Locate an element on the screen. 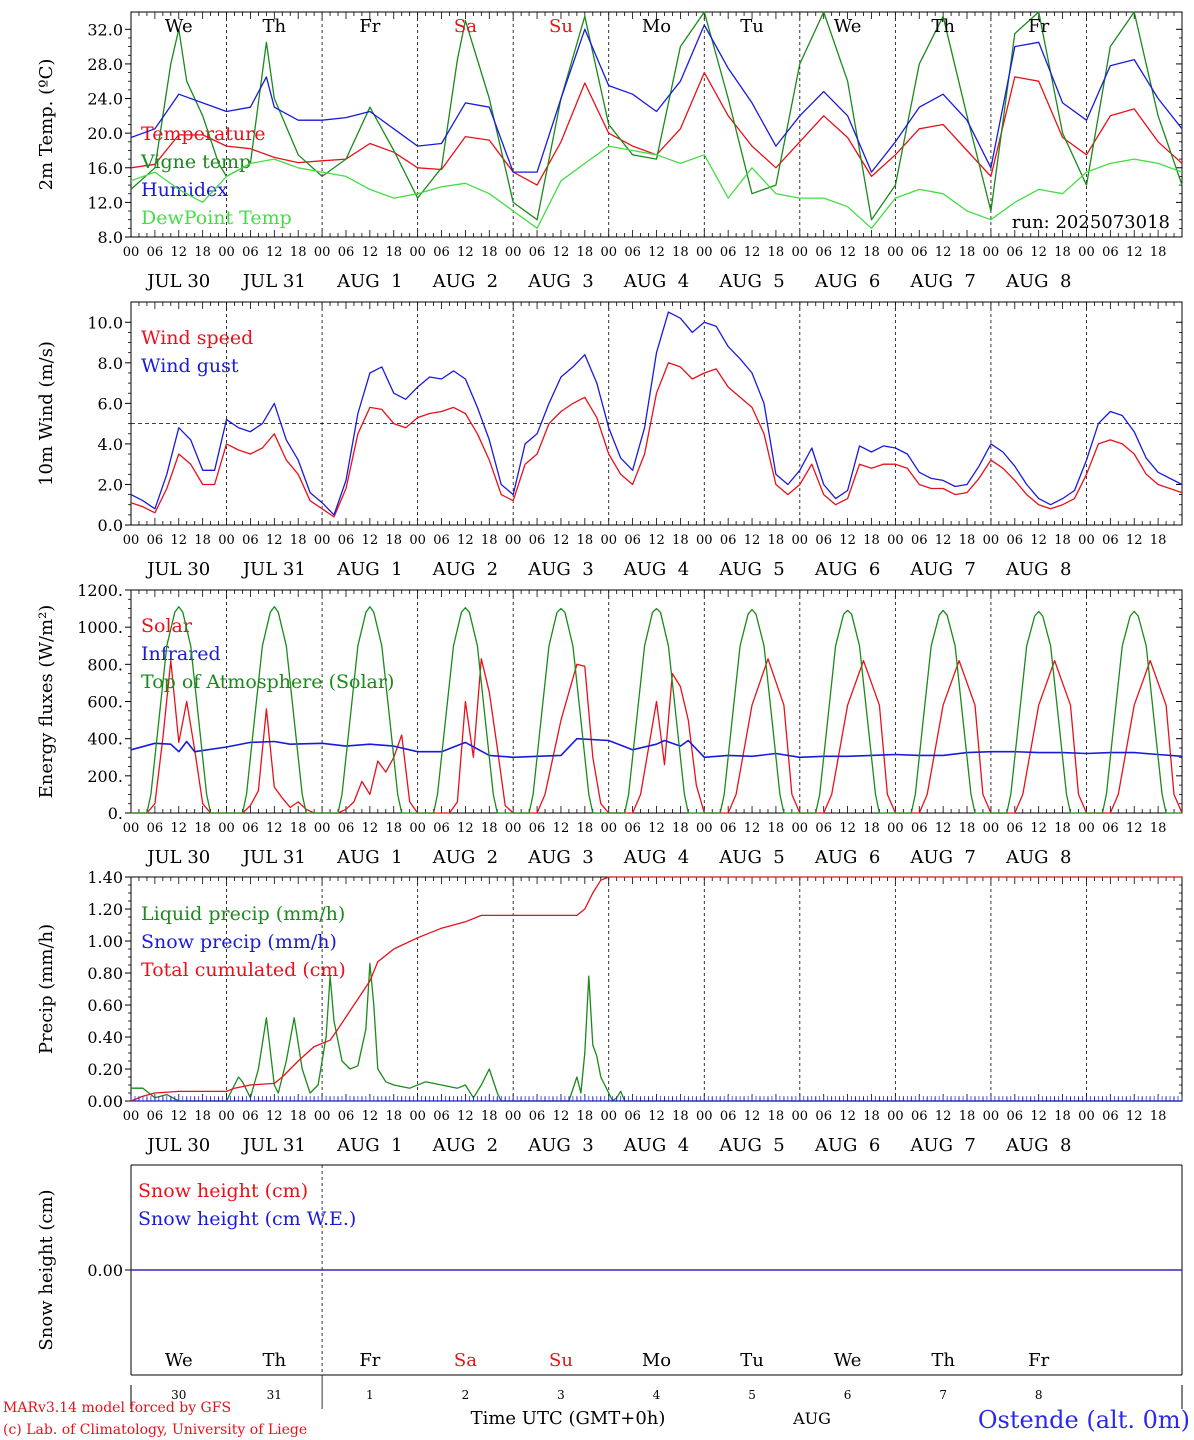 This screenshot has width=1194, height=1440. y-tick-label: 1200. is located at coordinates (100, 590).